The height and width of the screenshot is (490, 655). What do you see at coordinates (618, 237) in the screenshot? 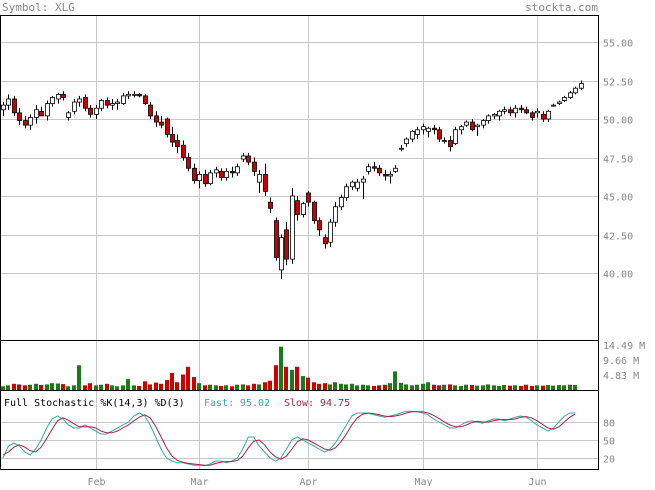
I see `price-tick-label: 42.50` at bounding box center [618, 237].